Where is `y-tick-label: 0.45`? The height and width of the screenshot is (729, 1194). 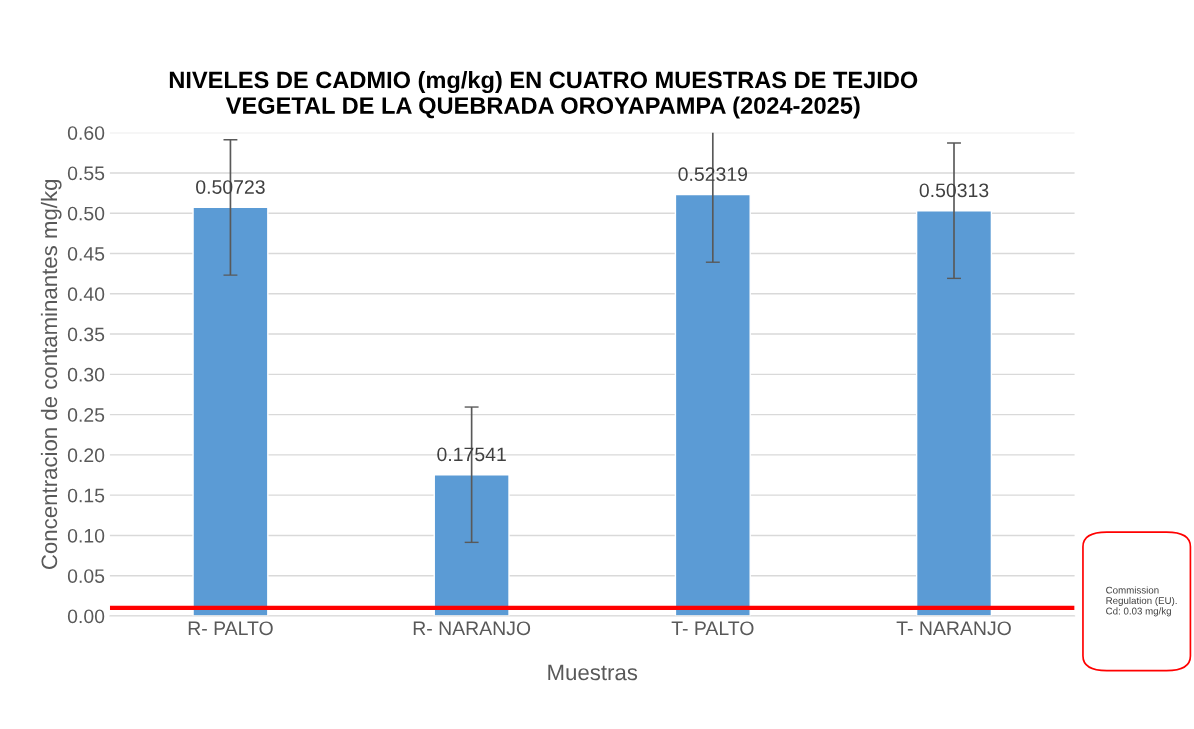 y-tick-label: 0.45 is located at coordinates (86, 253).